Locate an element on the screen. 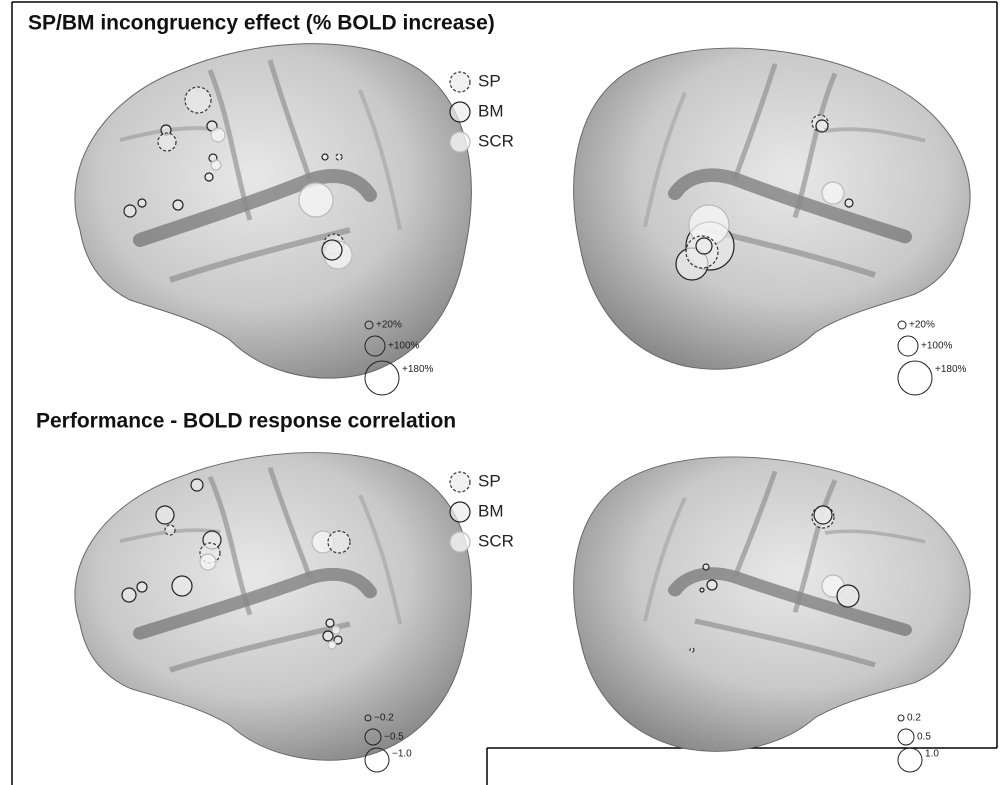  size-label: −0.2 is located at coordinates (384, 718).